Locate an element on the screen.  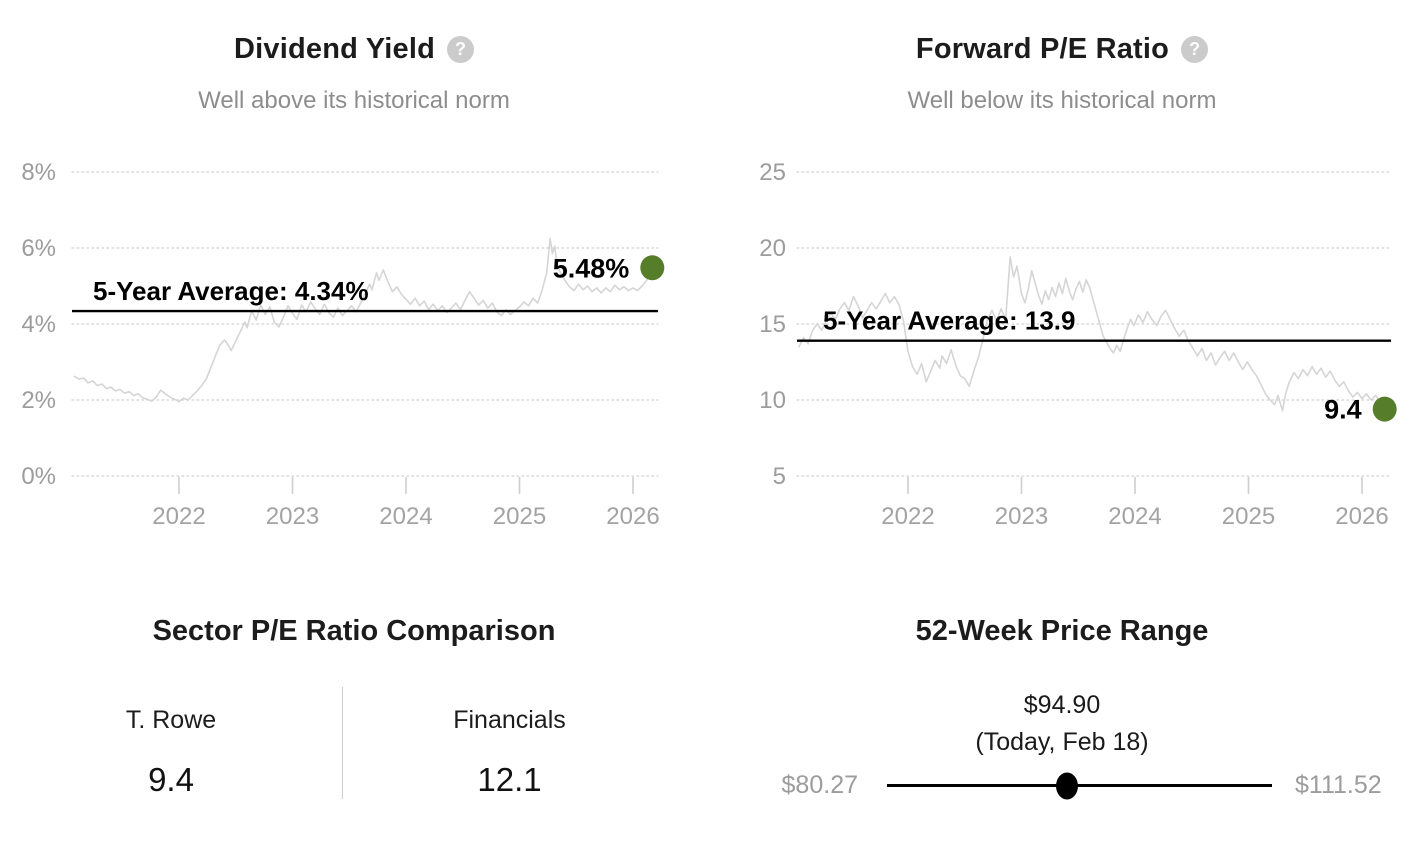
y-axis-tick-label: 15 is located at coordinates (772, 324).